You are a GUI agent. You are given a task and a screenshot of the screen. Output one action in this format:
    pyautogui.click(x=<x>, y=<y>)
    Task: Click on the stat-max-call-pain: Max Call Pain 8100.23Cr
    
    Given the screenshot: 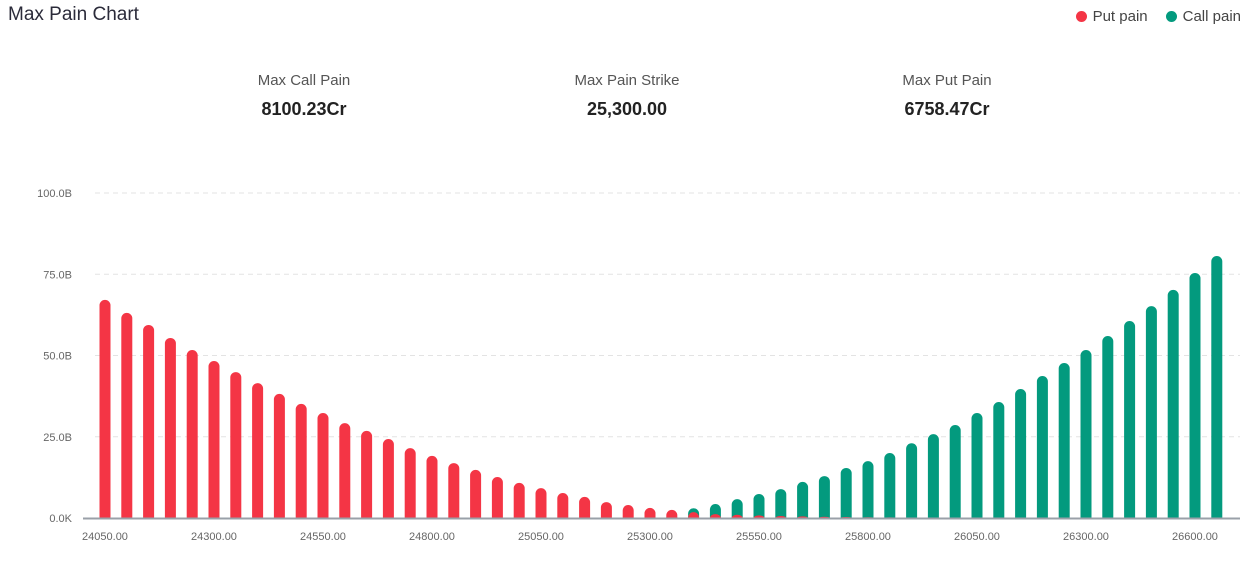 What is the action you would take?
    pyautogui.click(x=304, y=96)
    